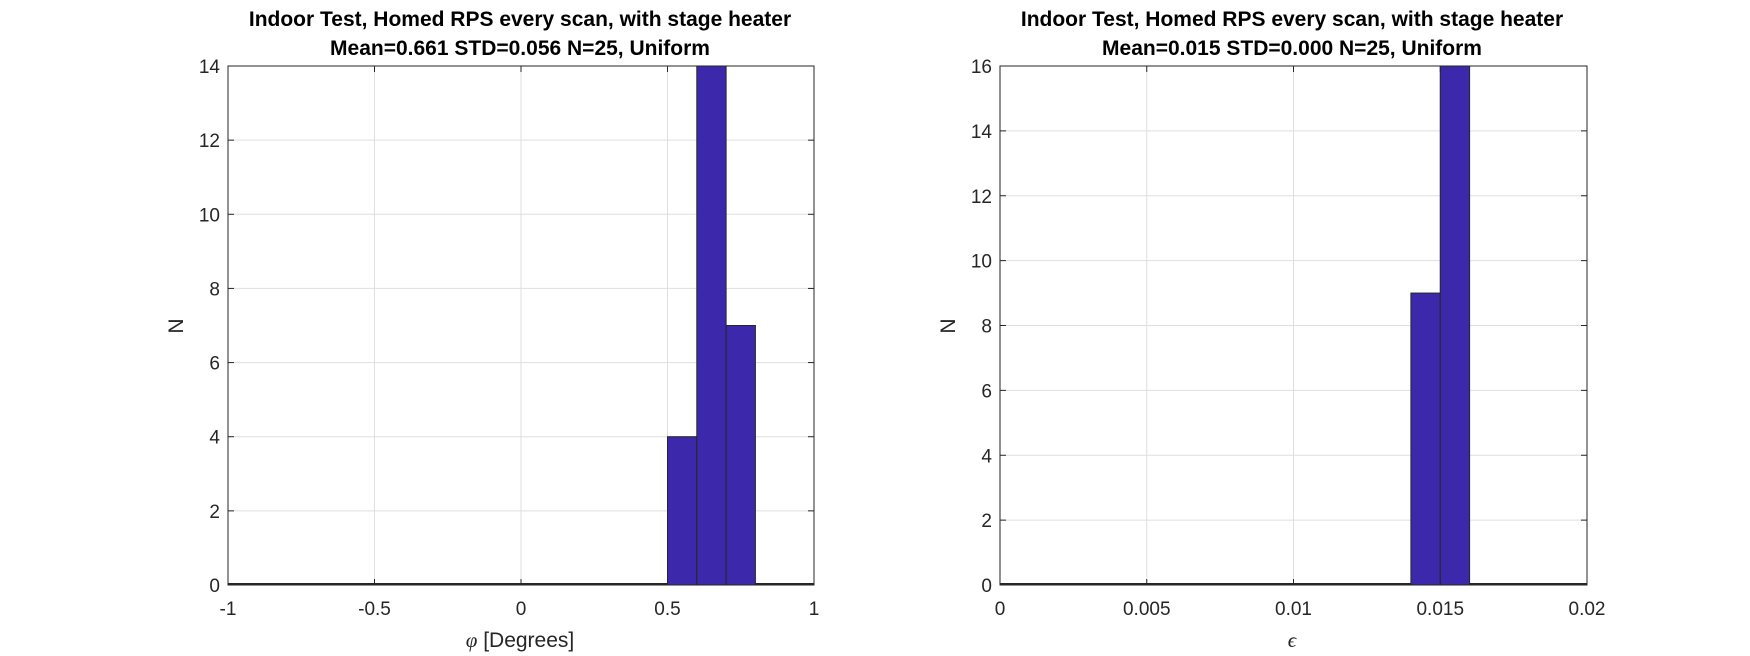 This screenshot has width=1750, height=656. Describe the element at coordinates (520, 48) in the screenshot. I see `chart-subtitle: Mean=0.661 STD=0.056 N=25, Uniform` at that location.